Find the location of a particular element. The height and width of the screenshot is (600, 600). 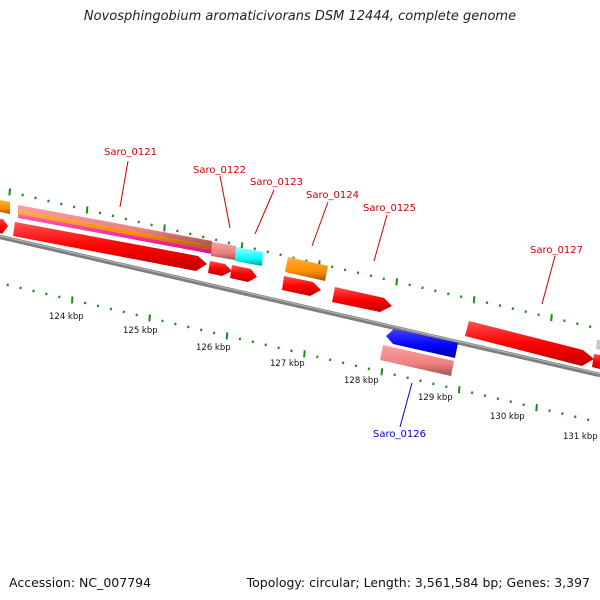

scale-label: 125 kbp is located at coordinates (140, 331).